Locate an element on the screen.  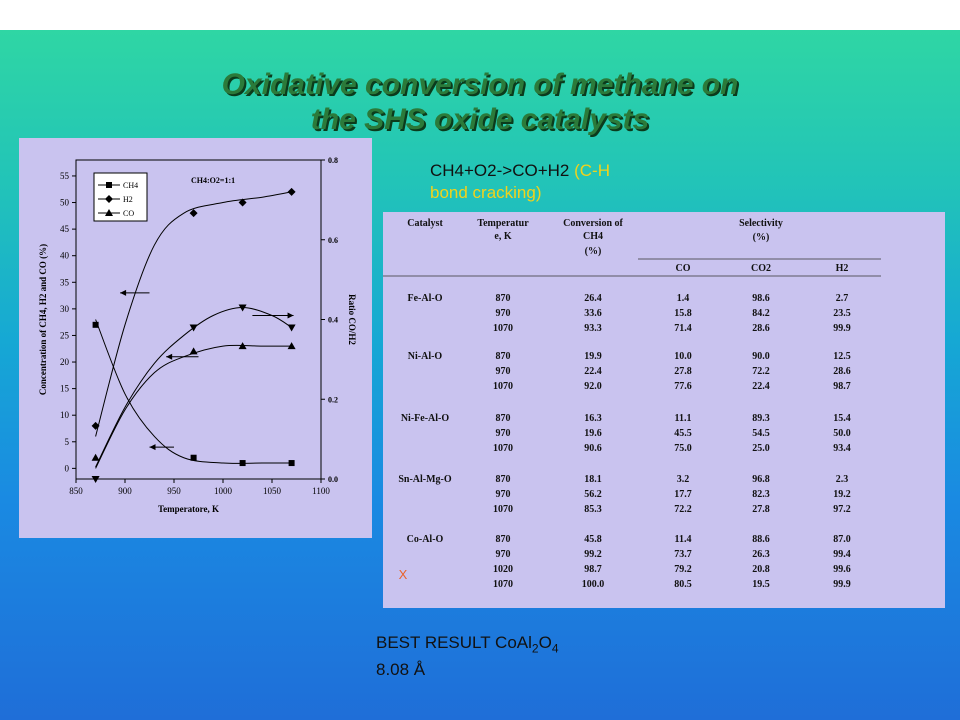
cell-h2: 99.6 is located at coordinates (842, 569).